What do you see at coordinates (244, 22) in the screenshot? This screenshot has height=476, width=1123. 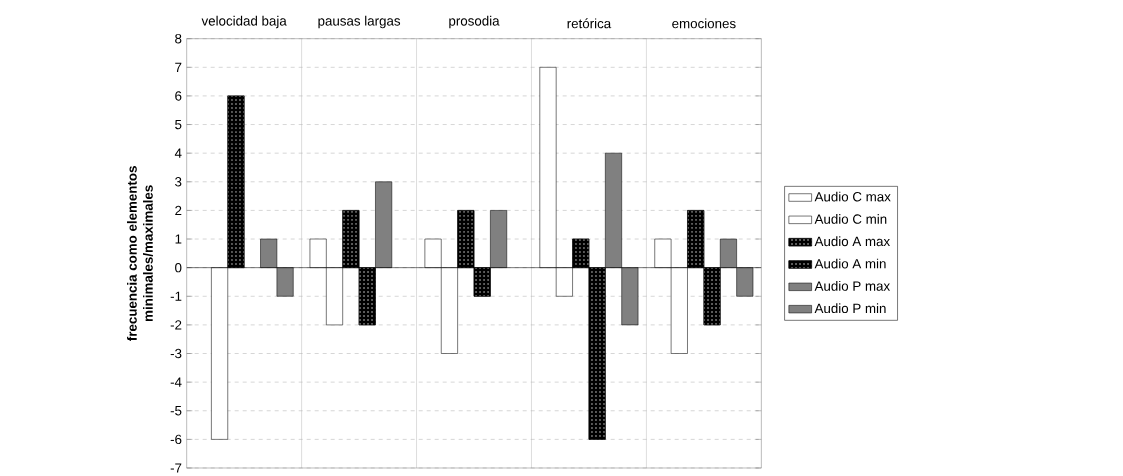 I see `x-tick-label: velocidad baja` at bounding box center [244, 22].